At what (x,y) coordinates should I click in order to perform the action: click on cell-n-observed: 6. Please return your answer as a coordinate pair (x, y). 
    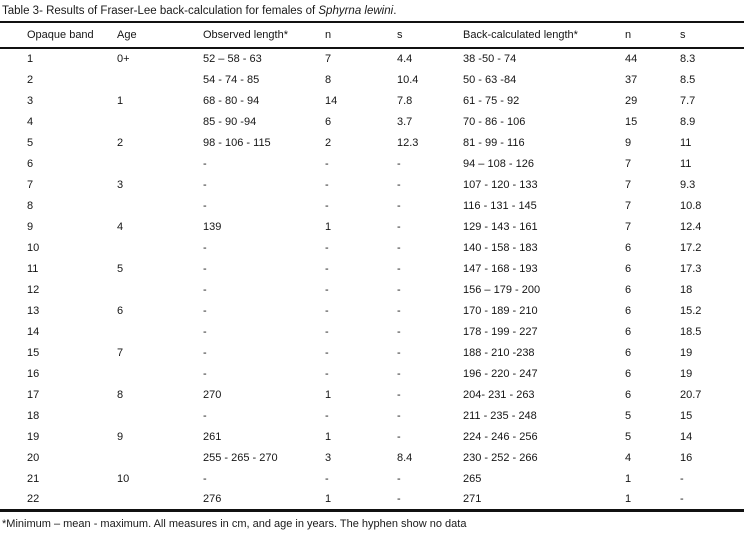
    Looking at the image, I should click on (328, 121).